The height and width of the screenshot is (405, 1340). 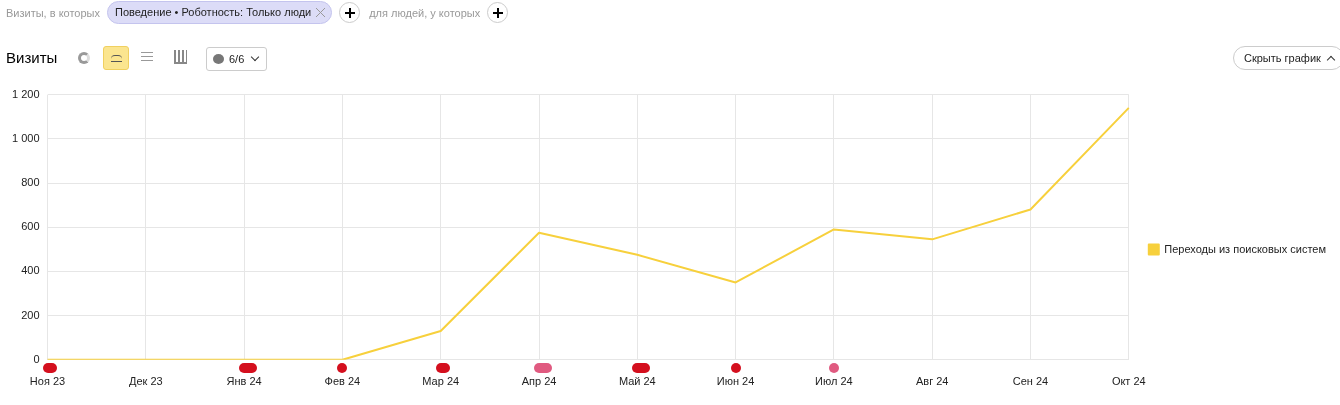 What do you see at coordinates (53, 12) in the screenshot?
I see `text: Визиты, в которых` at bounding box center [53, 12].